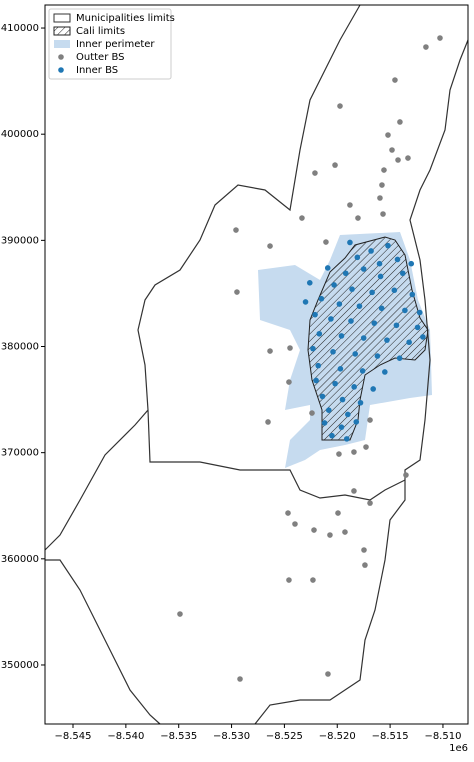  I want to click on x-offset-label: 1e6, so click(458, 748).